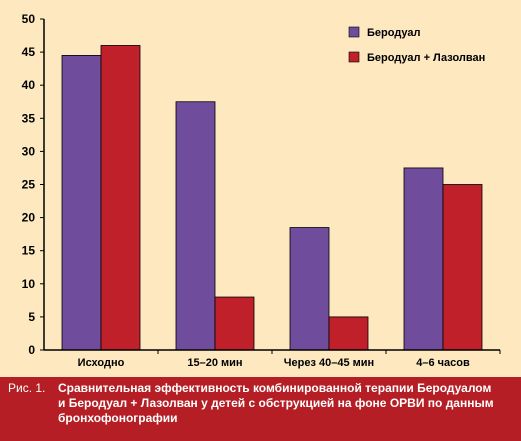 The image size is (521, 441). What do you see at coordinates (29, 85) in the screenshot?
I see `y-tick-label: 40` at bounding box center [29, 85].